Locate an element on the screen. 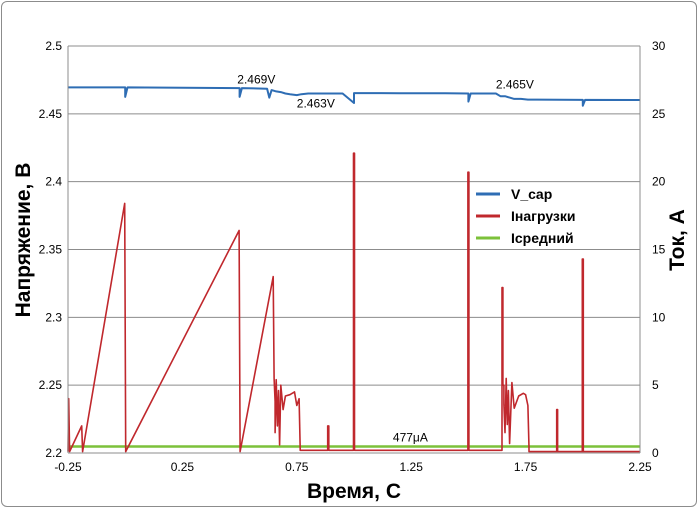 The height and width of the screenshot is (510, 700). x-tick-label: 1.75 is located at coordinates (526, 467).